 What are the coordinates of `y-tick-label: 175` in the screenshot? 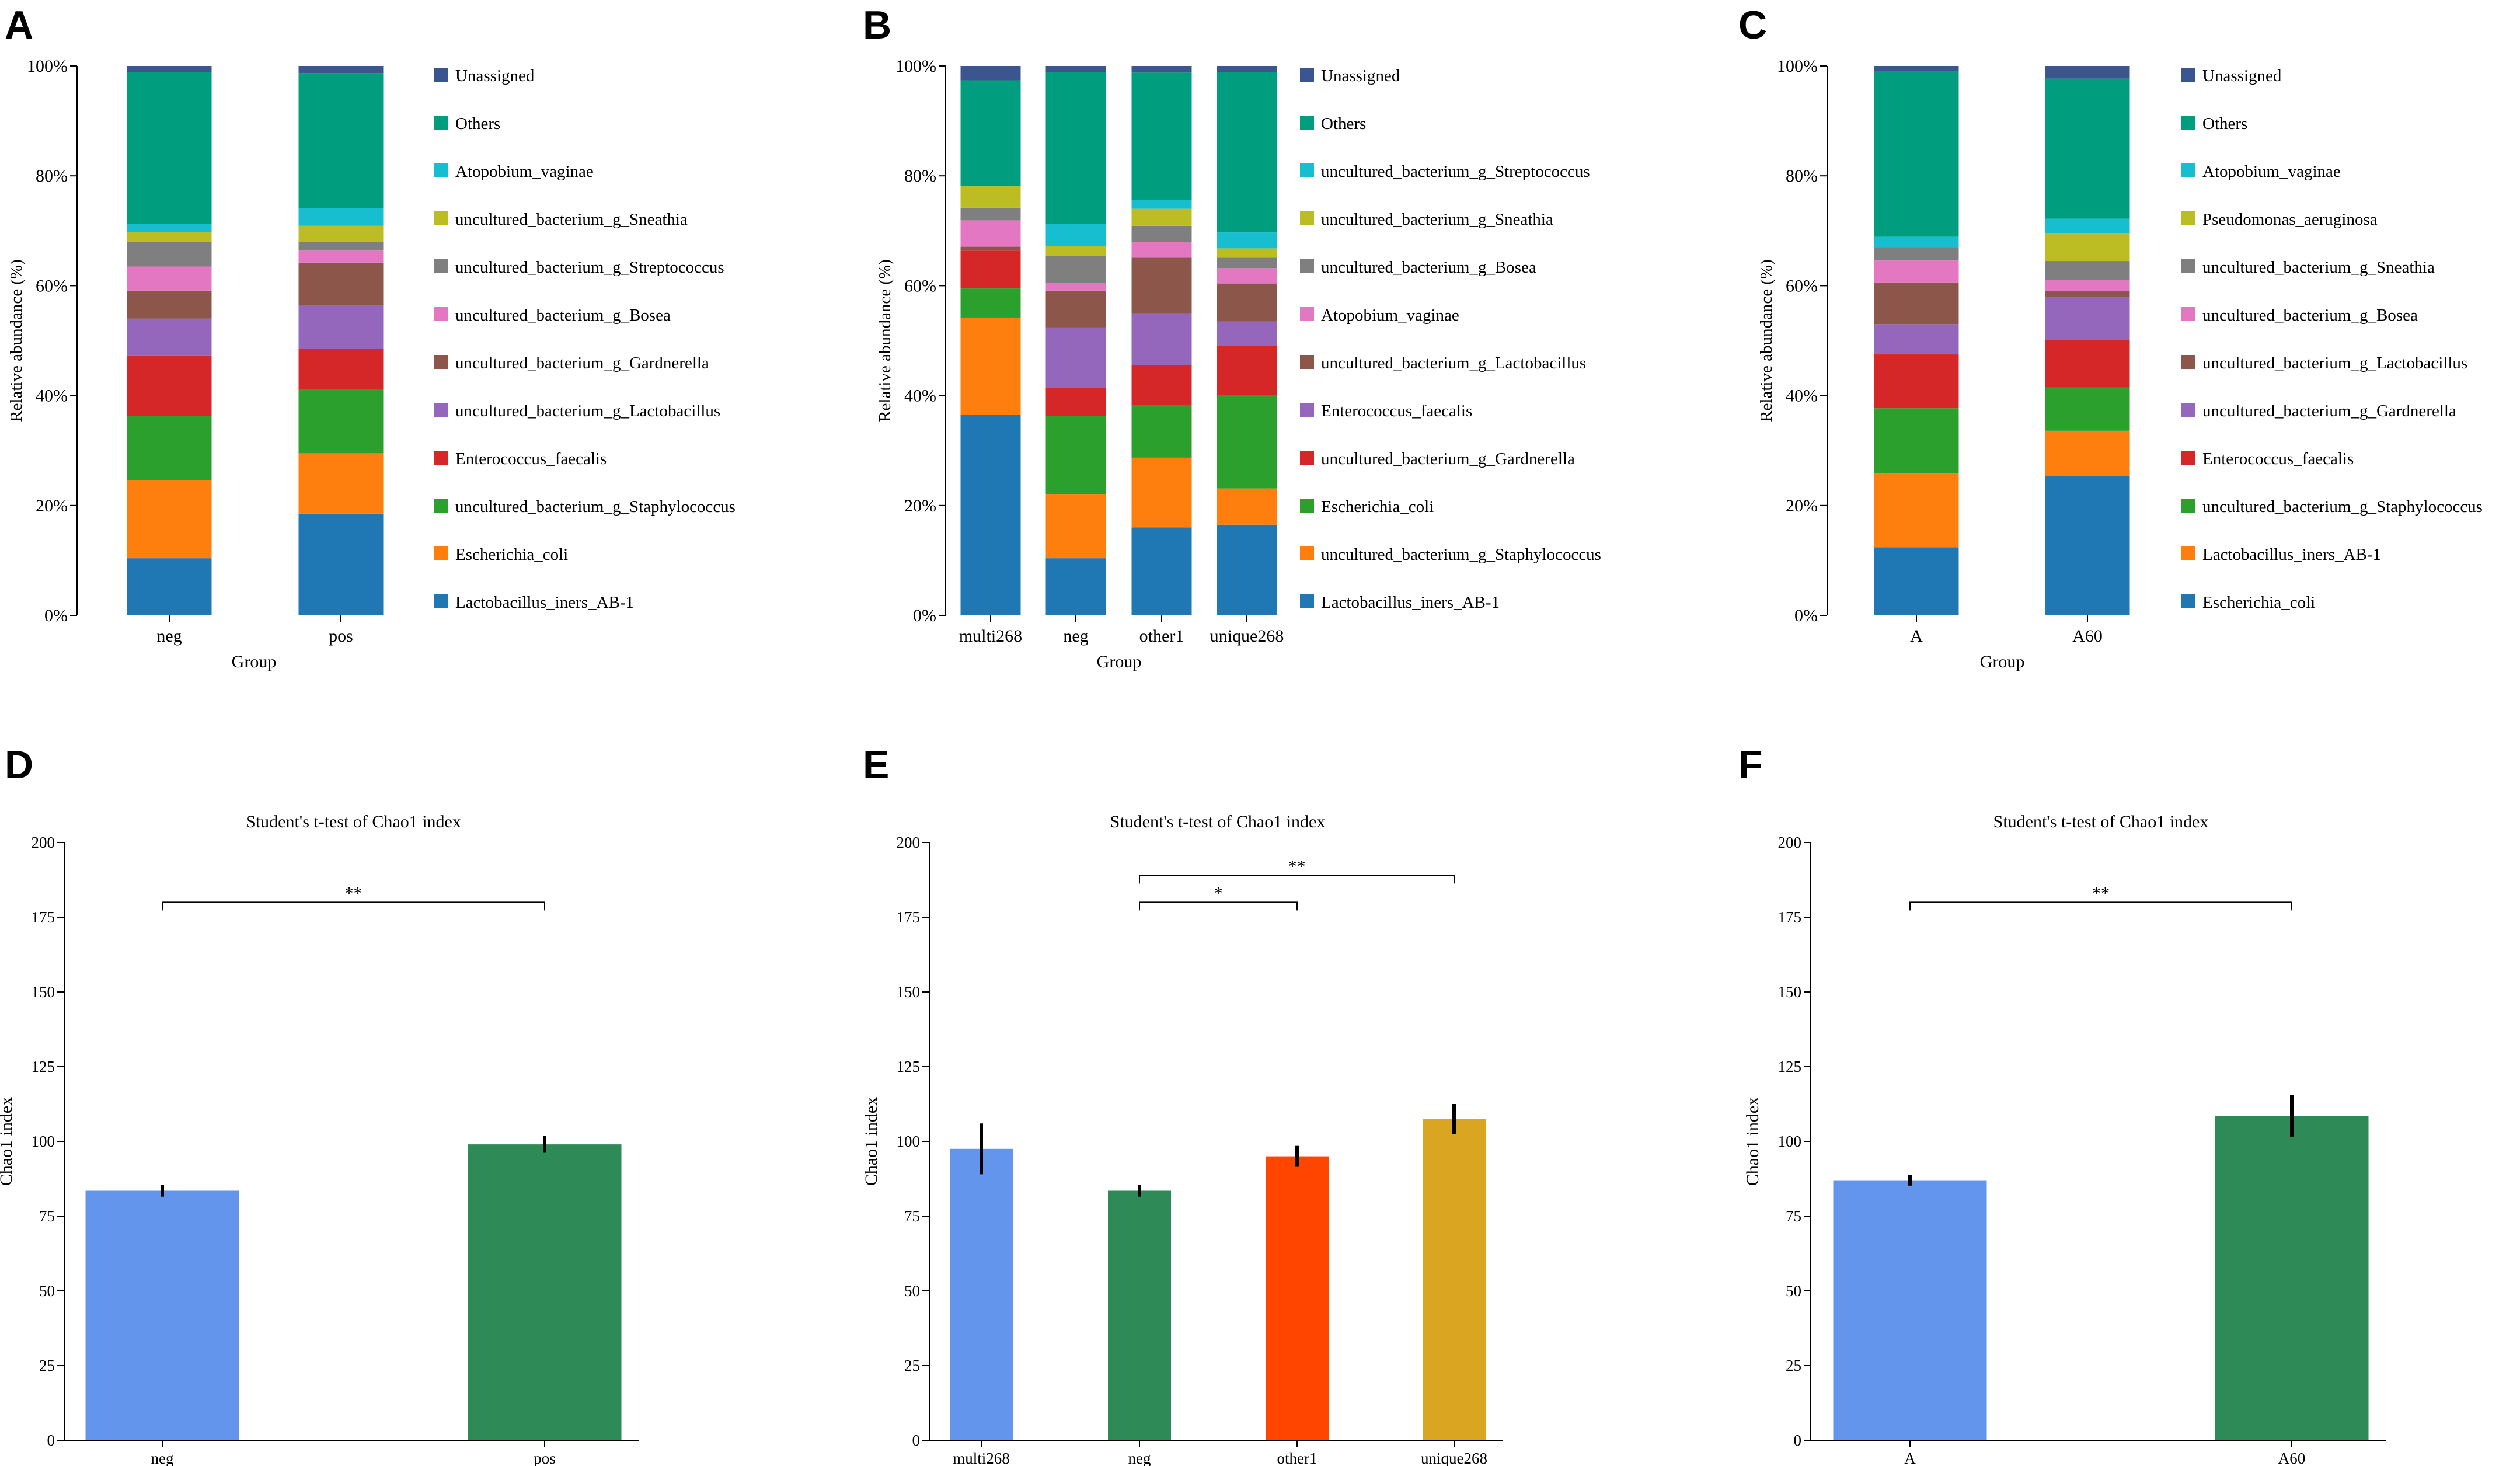 It's located at (1790, 917).